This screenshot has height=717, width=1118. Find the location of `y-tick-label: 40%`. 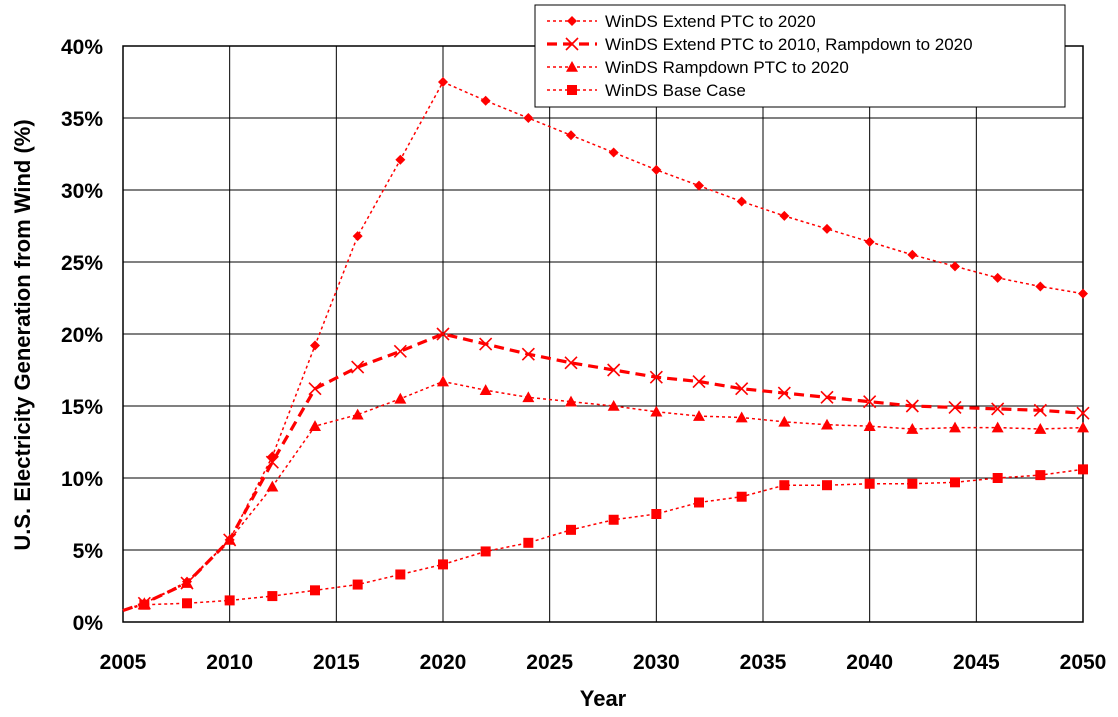

y-tick-label: 40% is located at coordinates (82, 47).